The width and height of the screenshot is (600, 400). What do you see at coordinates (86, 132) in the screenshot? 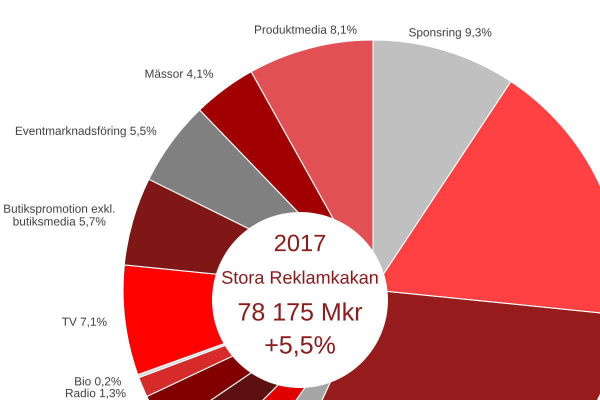
I see `slice-label: Eventmarknadsföring 5,5%` at bounding box center [86, 132].